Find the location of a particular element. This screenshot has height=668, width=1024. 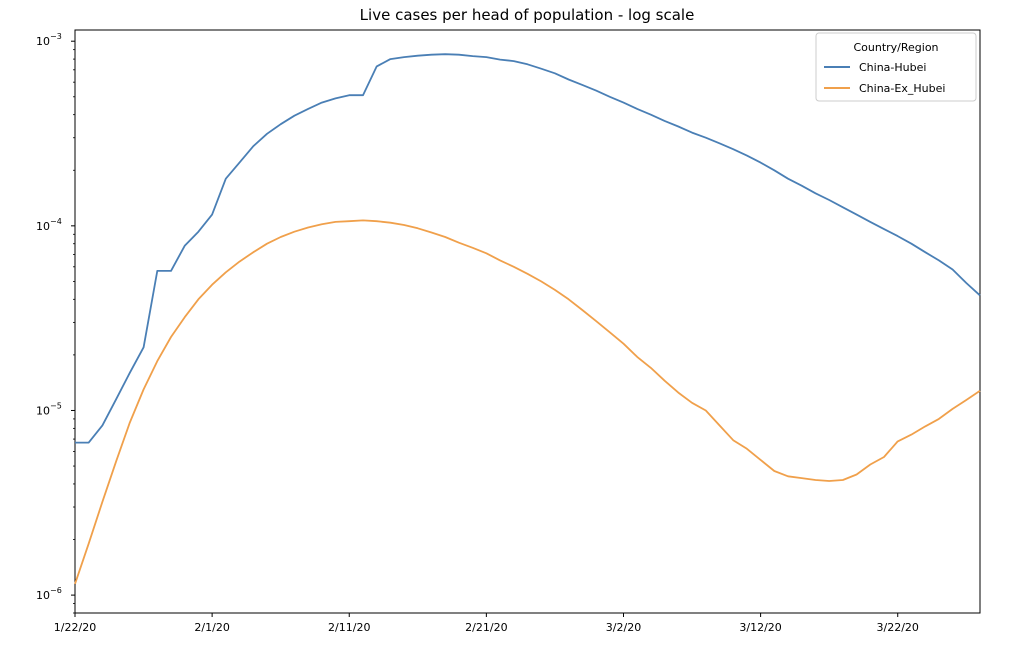

y-axis: 10⁻⁶ 10⁻⁵ 10⁻⁴ 10⁻³ is located at coordinates (55, 323).